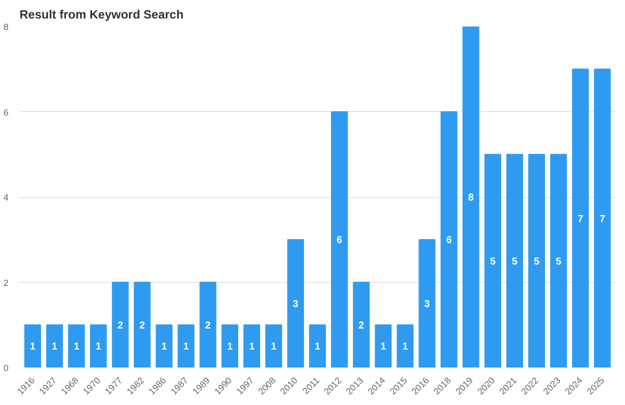 Image resolution: width=625 pixels, height=405 pixels. What do you see at coordinates (102, 15) in the screenshot?
I see `chart-title: Result from Keyword Search` at bounding box center [102, 15].